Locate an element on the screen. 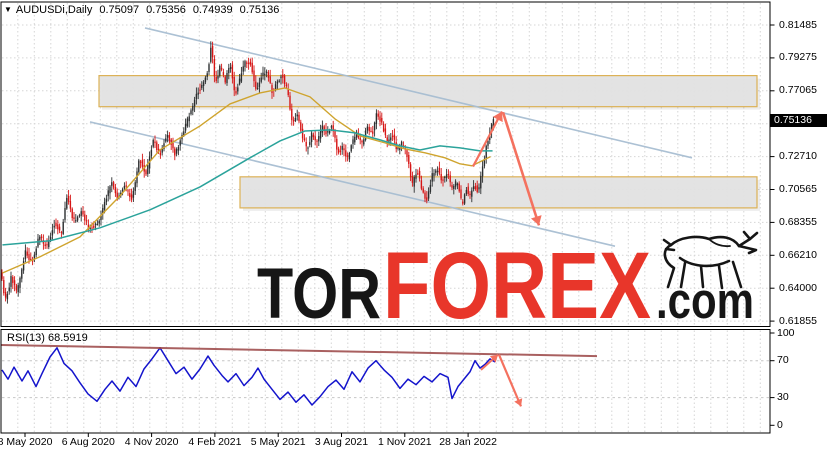 The height and width of the screenshot is (455, 827). watermark-forex-text: FOREX is located at coordinates (517, 286).